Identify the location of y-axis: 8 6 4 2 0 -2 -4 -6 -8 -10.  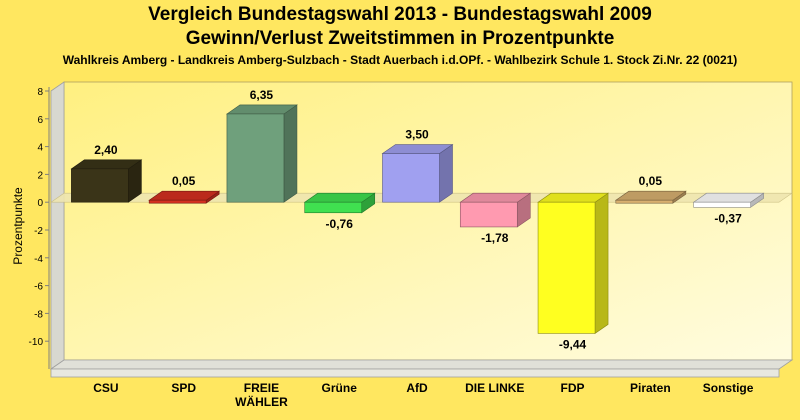
(39, 228).